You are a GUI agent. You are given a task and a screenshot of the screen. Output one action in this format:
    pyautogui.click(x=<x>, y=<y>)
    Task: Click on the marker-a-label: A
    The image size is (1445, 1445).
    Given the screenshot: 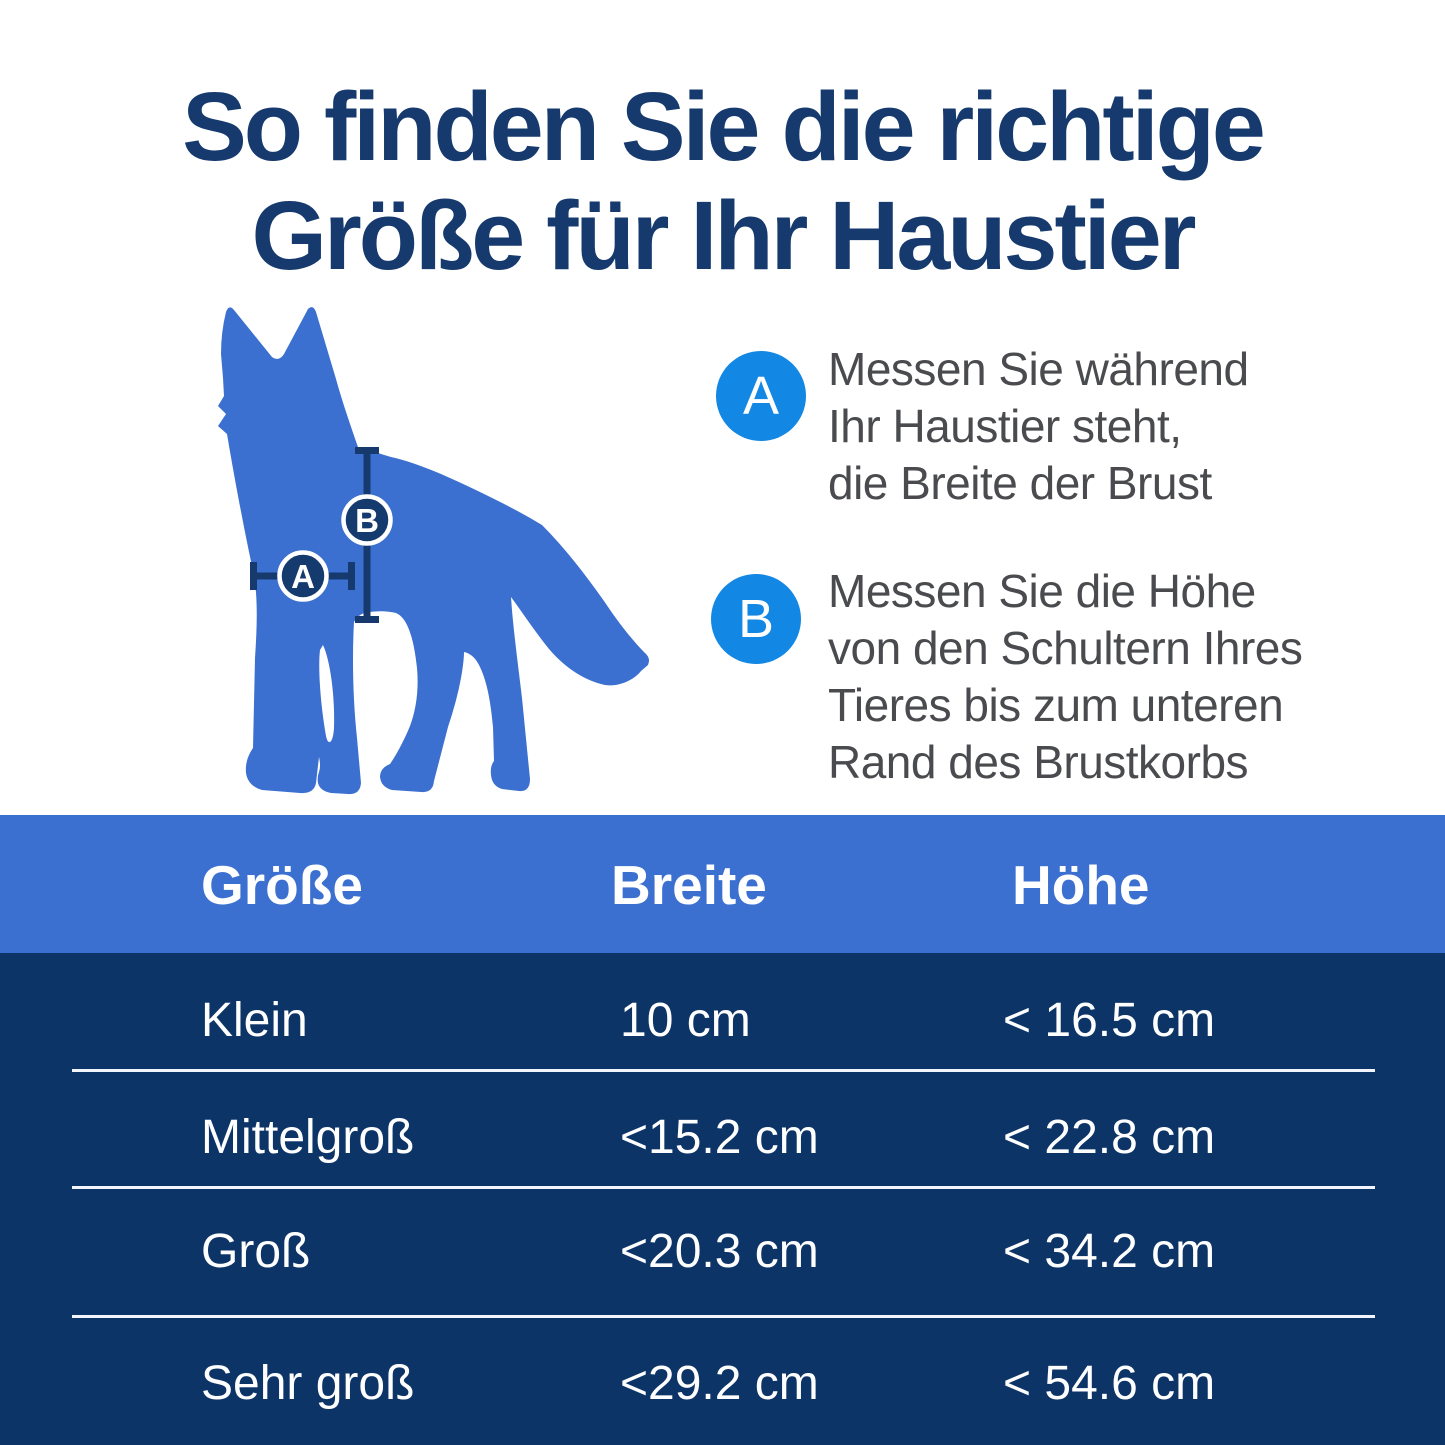 What is the action you would take?
    pyautogui.click(x=303, y=576)
    